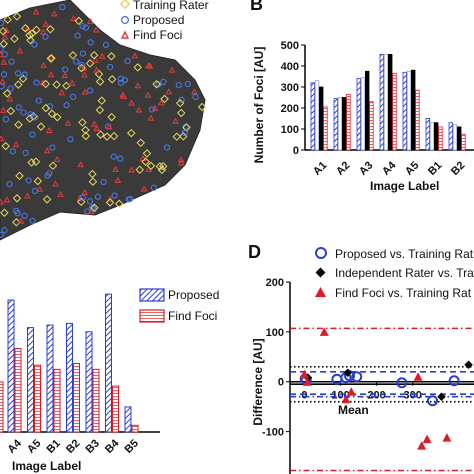  I want to click on x-tick-label: 300, so click(412, 396).